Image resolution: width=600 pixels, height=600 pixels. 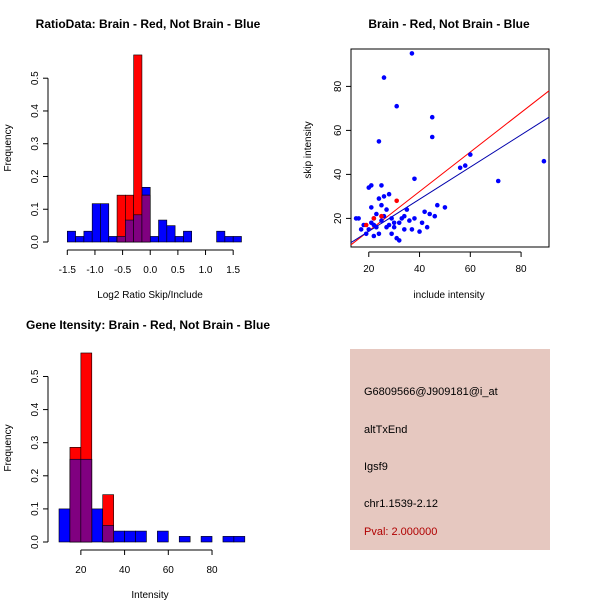 What do you see at coordinates (8, 447) in the screenshot?
I see `gene-intensity-histogram-y-label: Frequency` at bounding box center [8, 447].